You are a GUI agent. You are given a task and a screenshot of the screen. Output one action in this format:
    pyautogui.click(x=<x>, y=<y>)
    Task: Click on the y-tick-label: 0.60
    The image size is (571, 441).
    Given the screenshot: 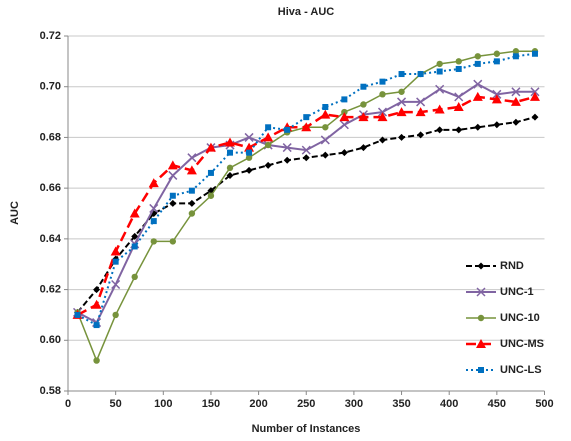 What is the action you would take?
    pyautogui.click(x=50, y=340)
    